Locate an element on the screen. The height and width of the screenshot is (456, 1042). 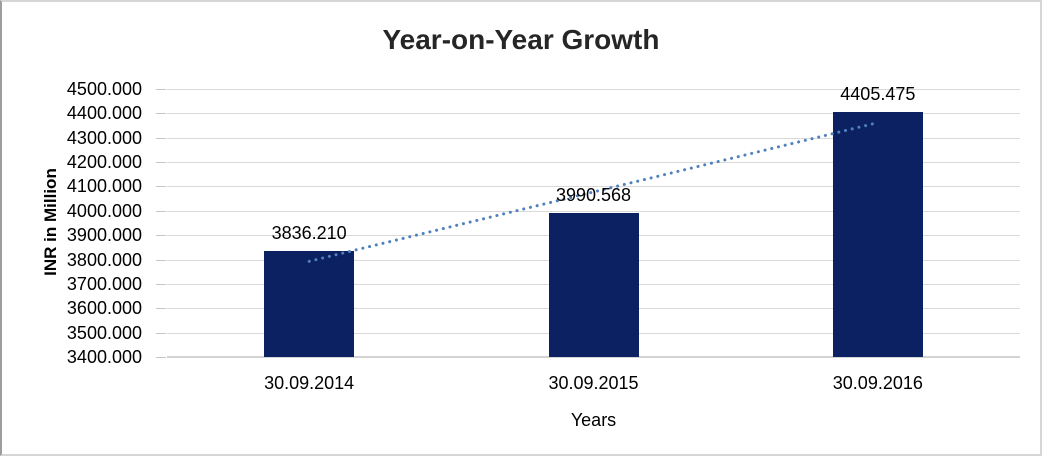
bar-data-label: 3990.568 is located at coordinates (593, 195).